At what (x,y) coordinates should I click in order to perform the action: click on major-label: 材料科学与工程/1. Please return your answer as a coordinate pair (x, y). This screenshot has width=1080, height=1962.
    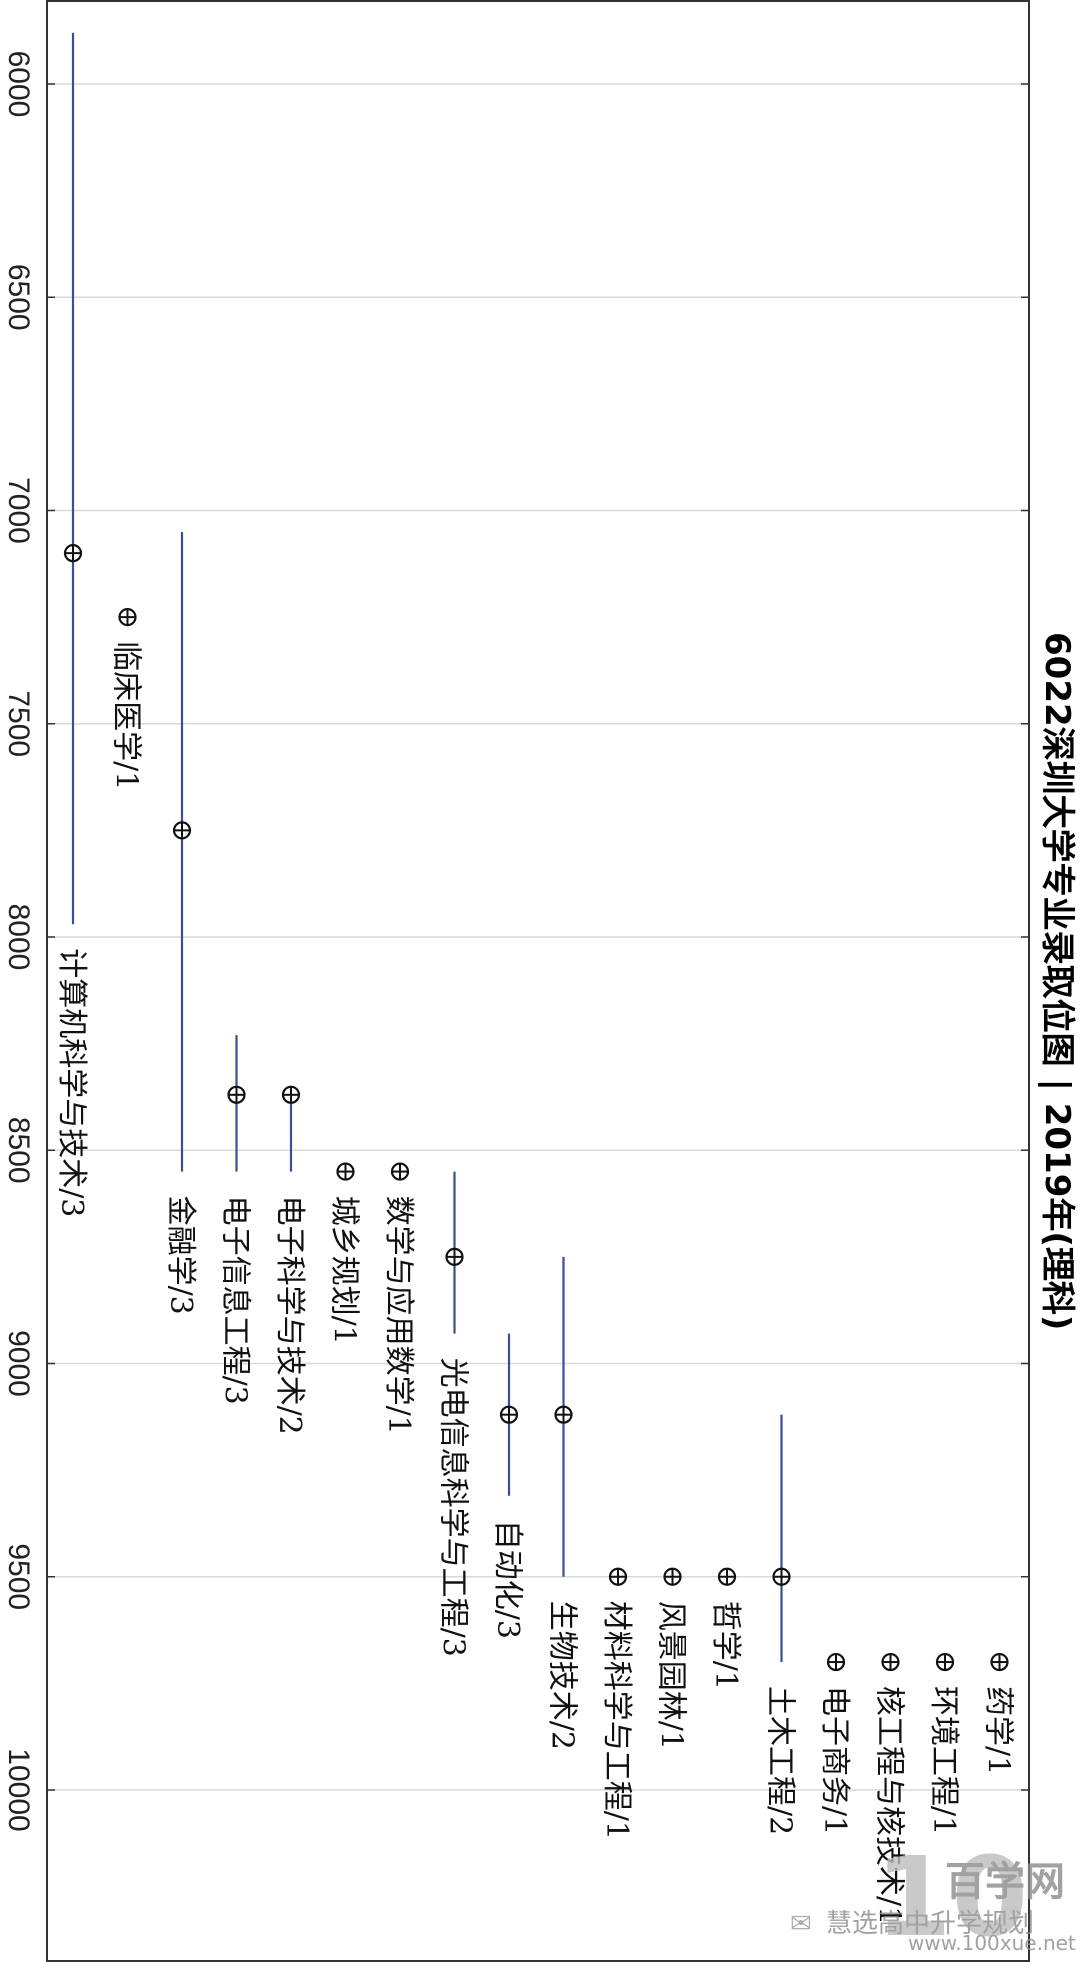
    Looking at the image, I should click on (616, 1720).